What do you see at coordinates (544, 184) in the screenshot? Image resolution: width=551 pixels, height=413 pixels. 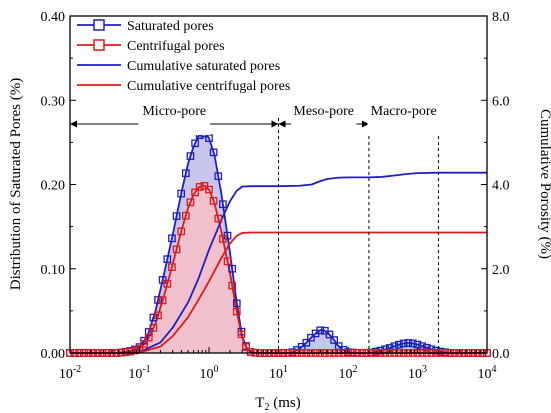 I see `y-axis-label-right: Cumulative Porosity (%)` at bounding box center [544, 184].